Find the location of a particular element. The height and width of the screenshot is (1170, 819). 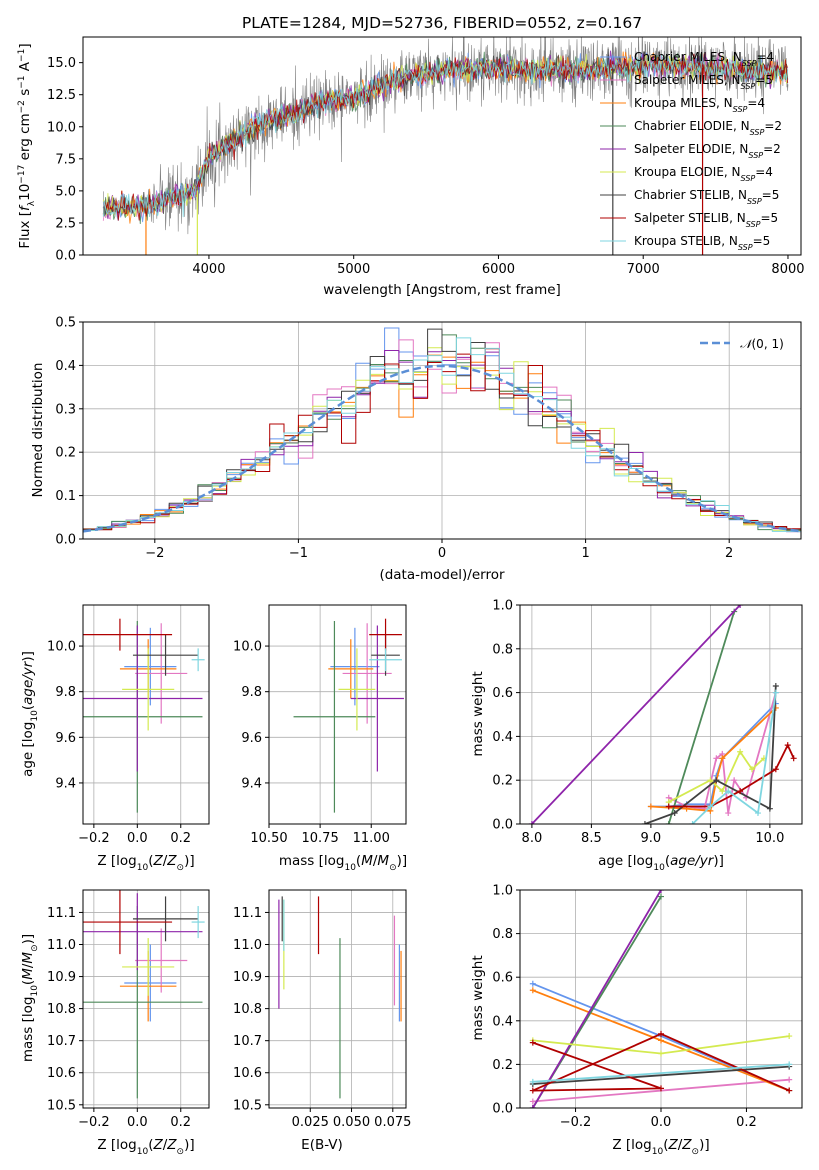

y-tick-label: 5.0 is located at coordinates (65, 191).